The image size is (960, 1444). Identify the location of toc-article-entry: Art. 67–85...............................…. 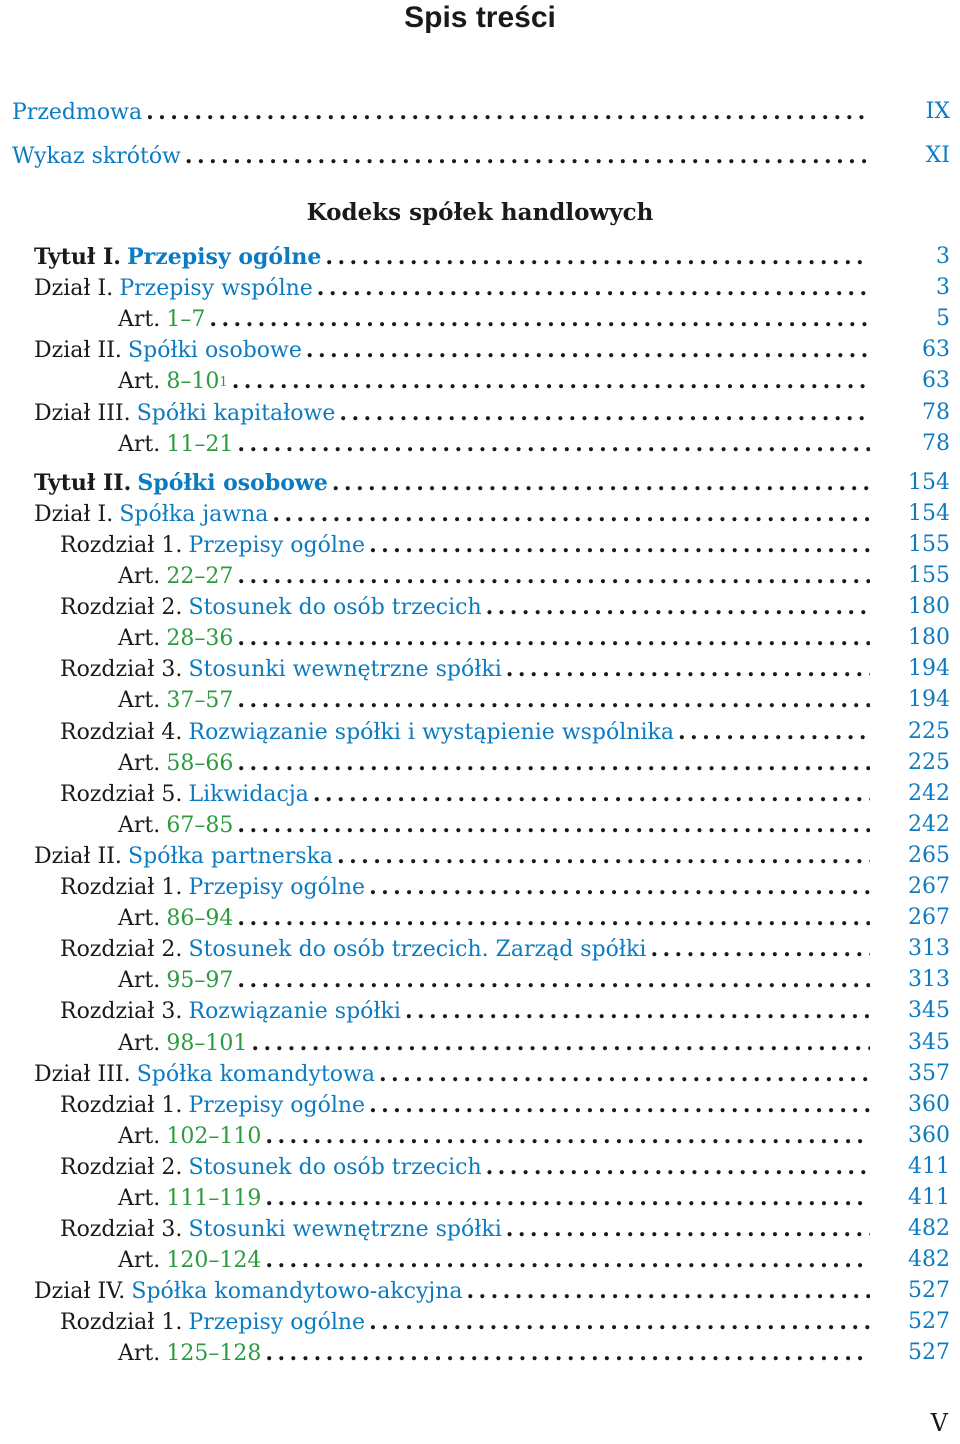
(480, 825).